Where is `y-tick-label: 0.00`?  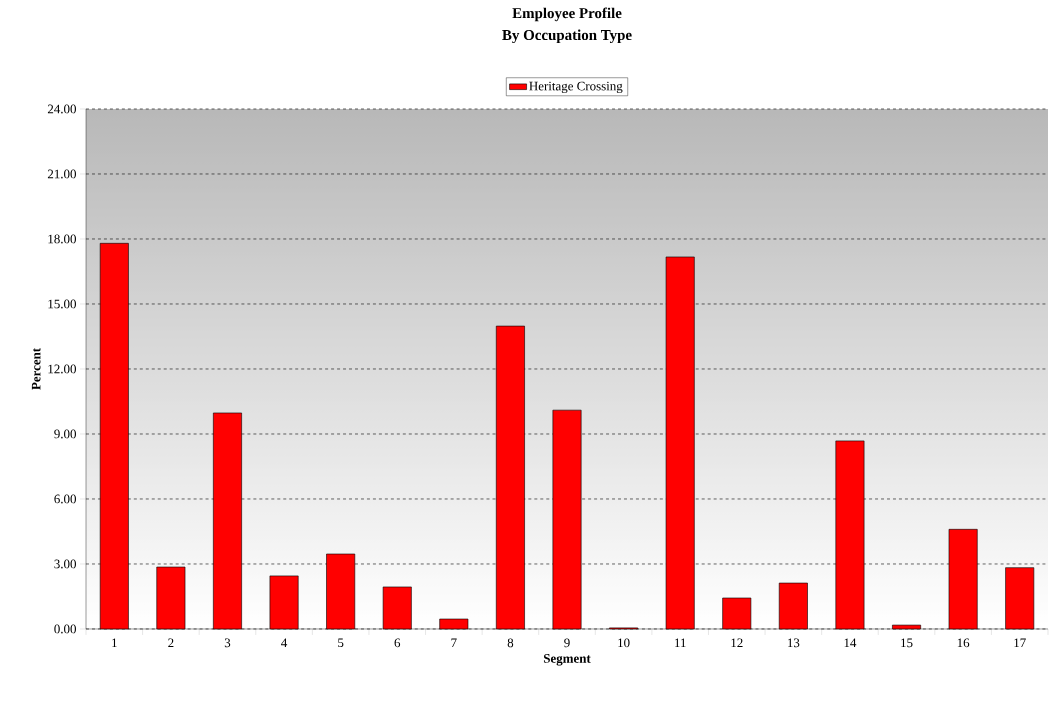
y-tick-label: 0.00 is located at coordinates (65, 629).